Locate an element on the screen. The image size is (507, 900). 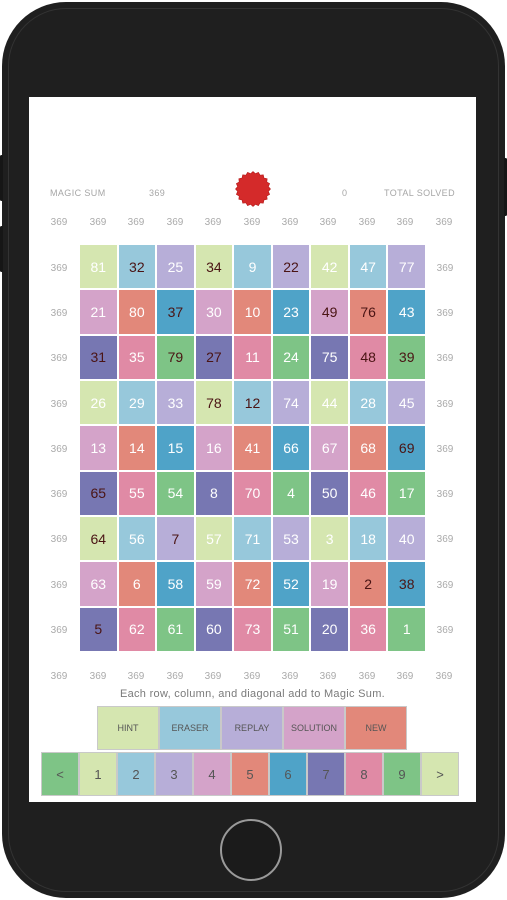
grid-cell: 78 is located at coordinates (214, 402).